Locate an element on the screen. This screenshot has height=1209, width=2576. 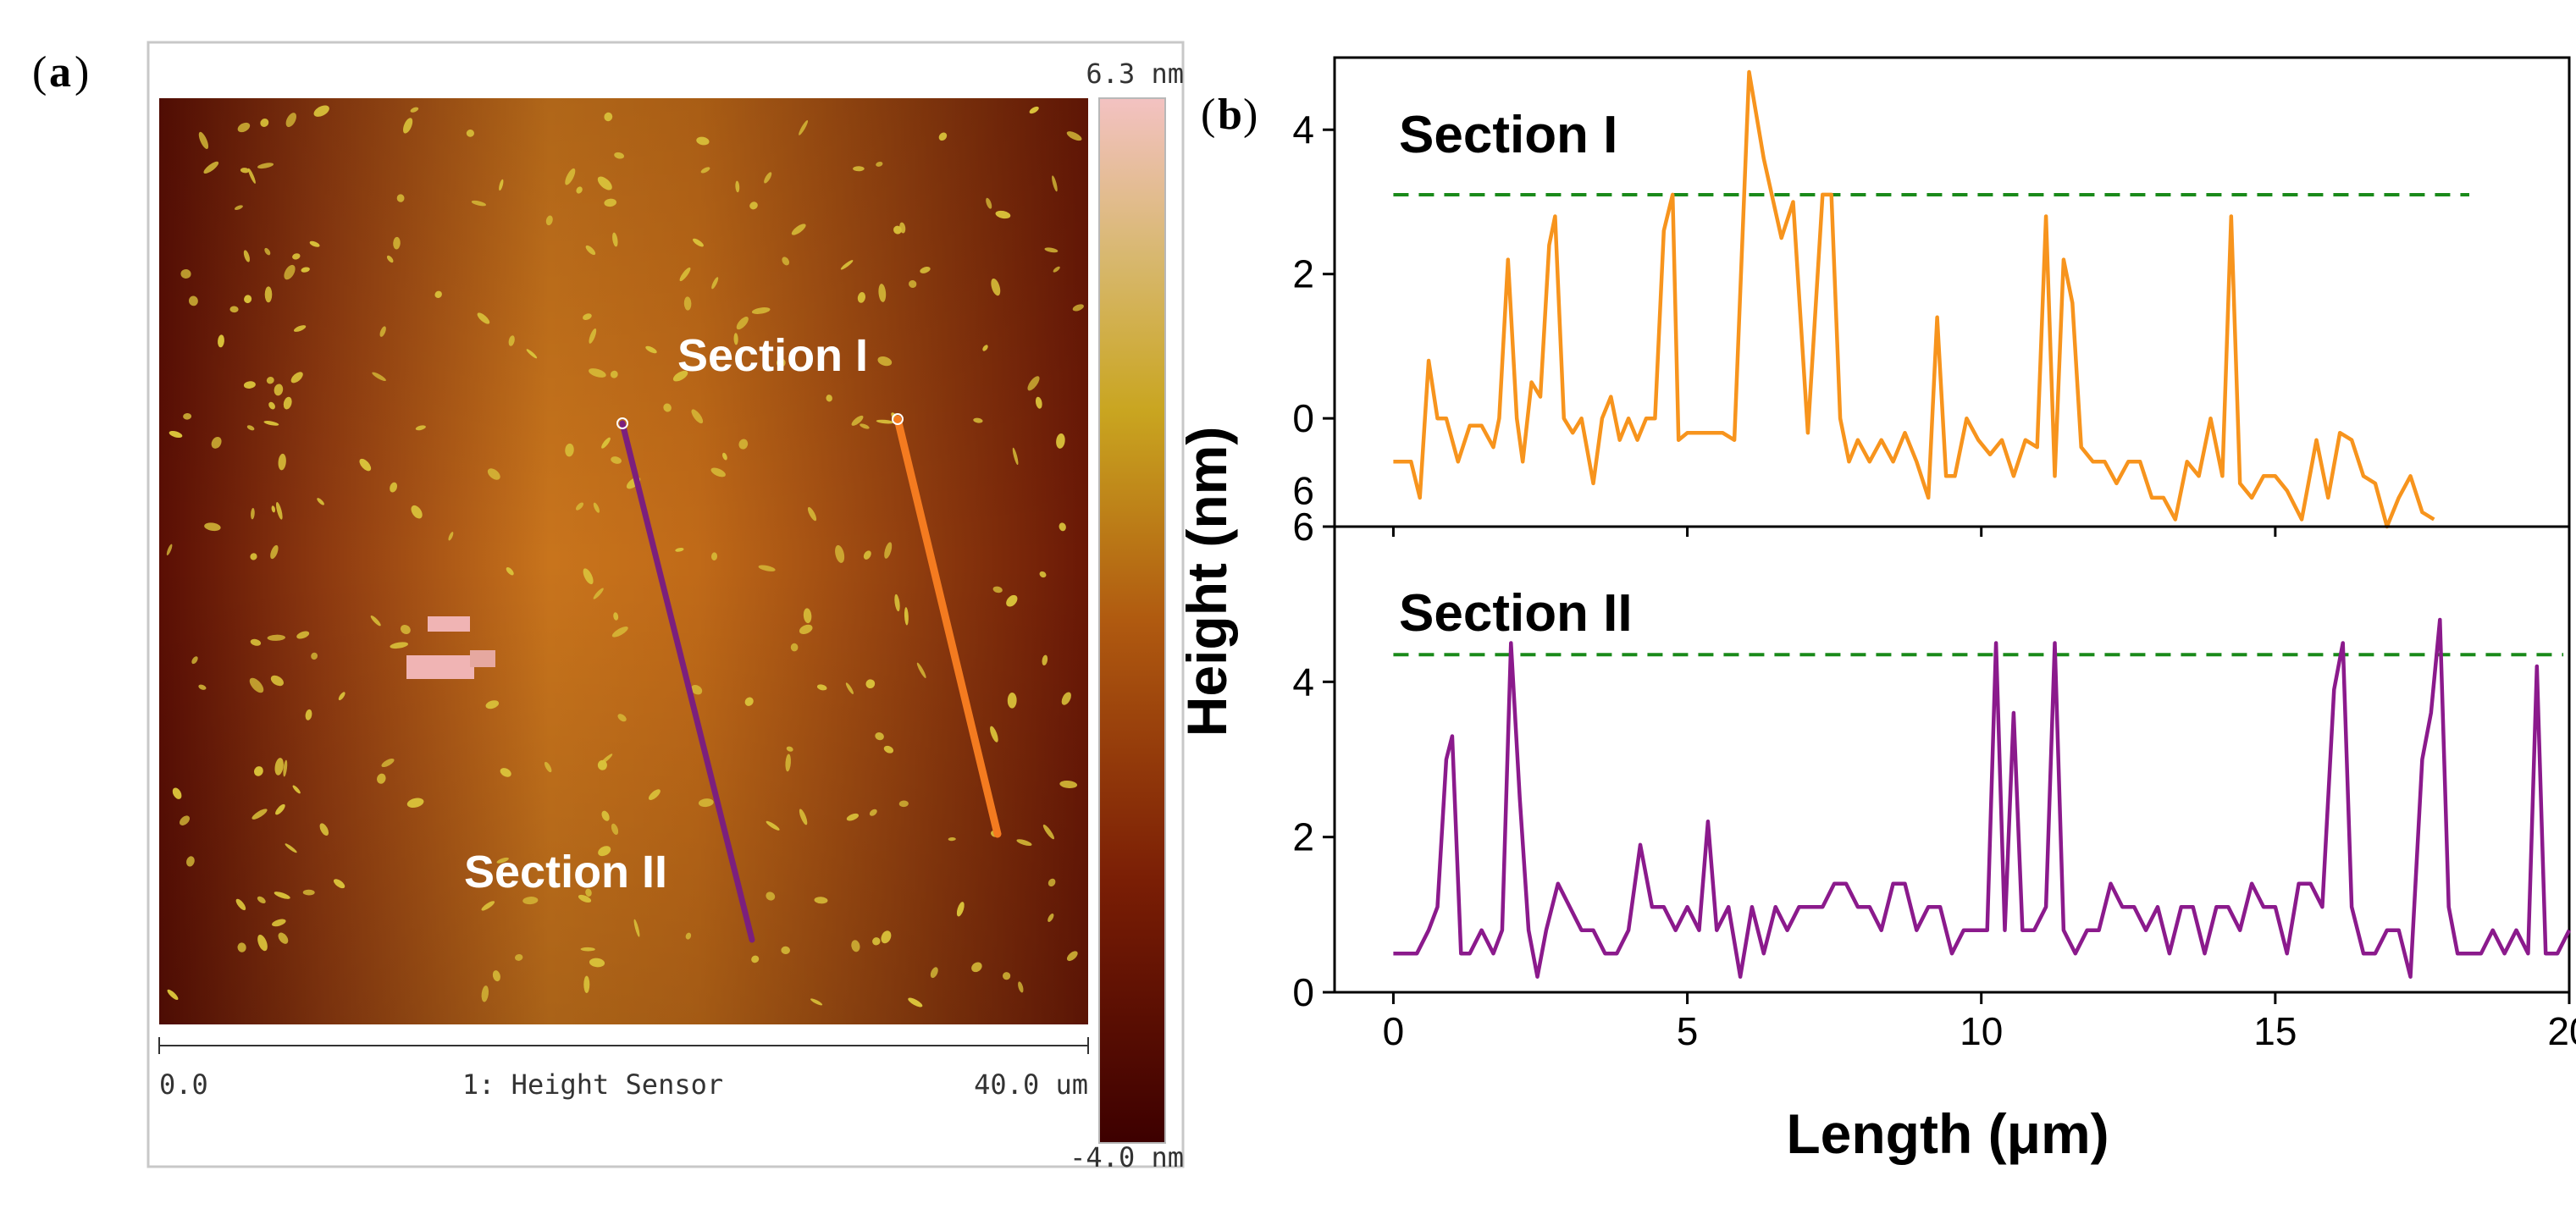
panel-a-label-letter: a is located at coordinates (60, 72).